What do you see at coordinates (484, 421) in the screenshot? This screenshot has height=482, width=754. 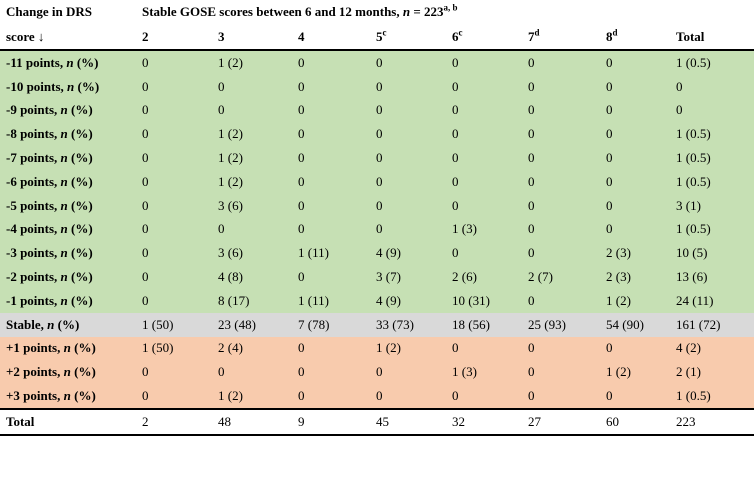 I see `total-cell: 32` at bounding box center [484, 421].